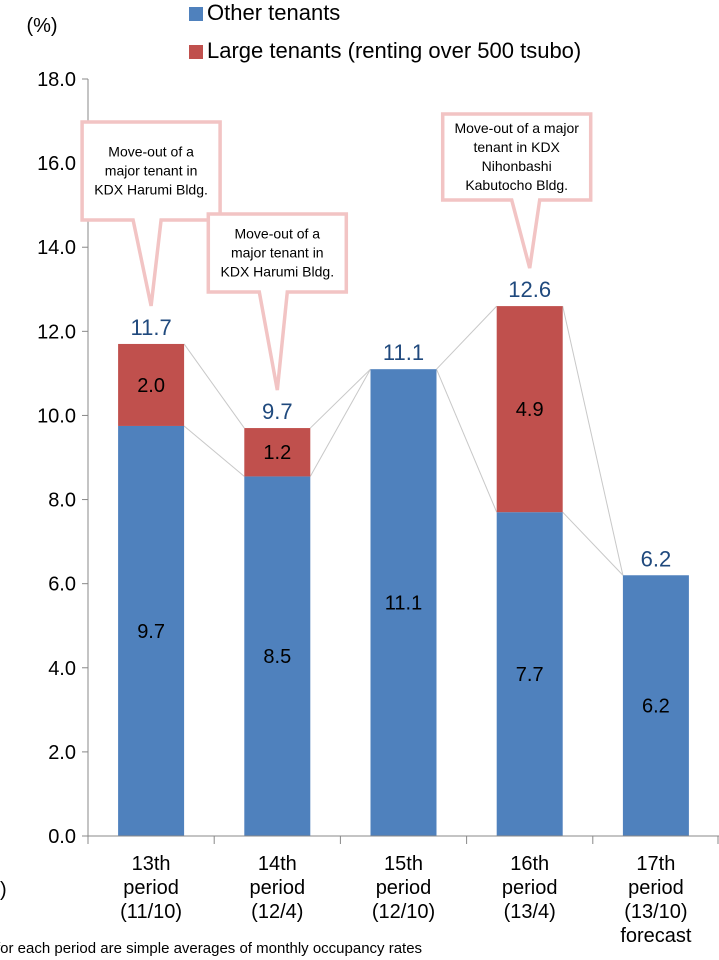 Image resolution: width=719 pixels, height=960 pixels. I want to click on x-tick-label: 13th, so click(151, 864).